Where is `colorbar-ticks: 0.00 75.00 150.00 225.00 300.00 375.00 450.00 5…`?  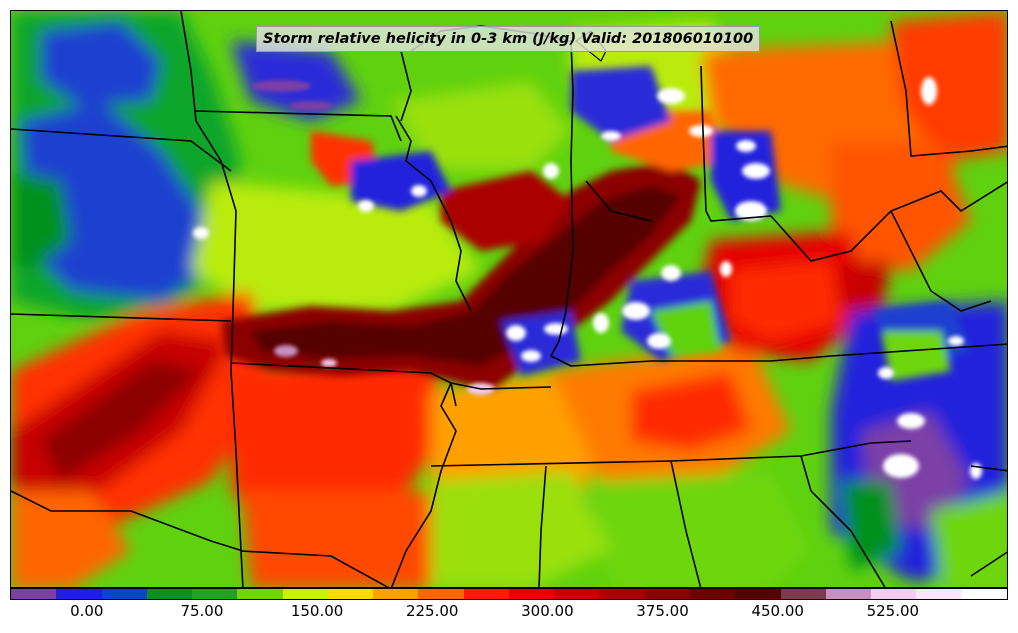
colorbar-ticks: 0.00 75.00 150.00 225.00 300.00 375.00 450.00 5… is located at coordinates (509, 614).